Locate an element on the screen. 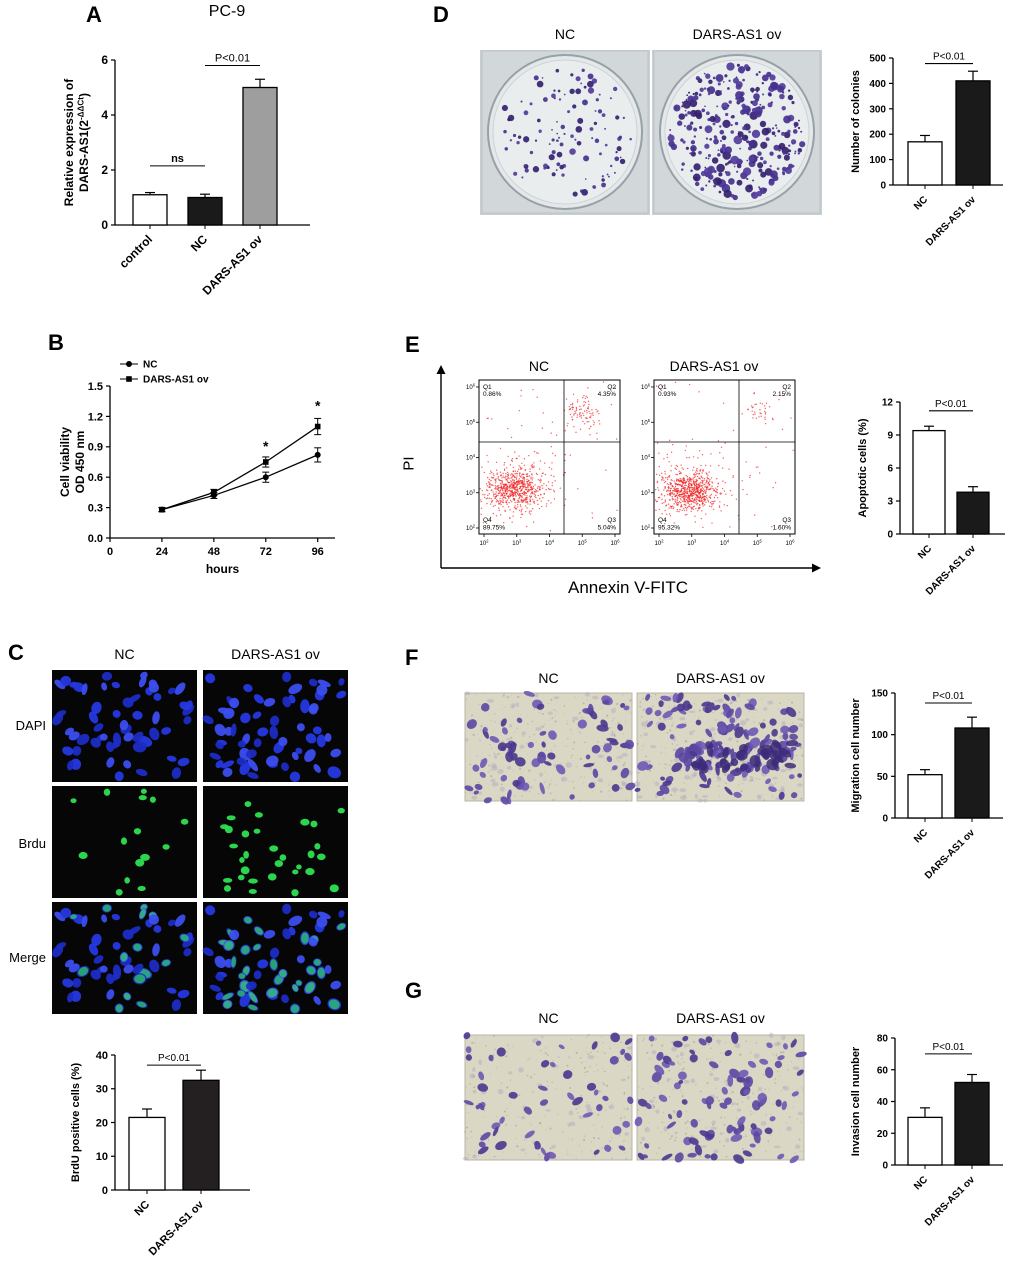 Image resolution: width=1020 pixels, height=1261 pixels. panel-f-image-label-ov: DARS-AS1 ov is located at coordinates (720, 678).